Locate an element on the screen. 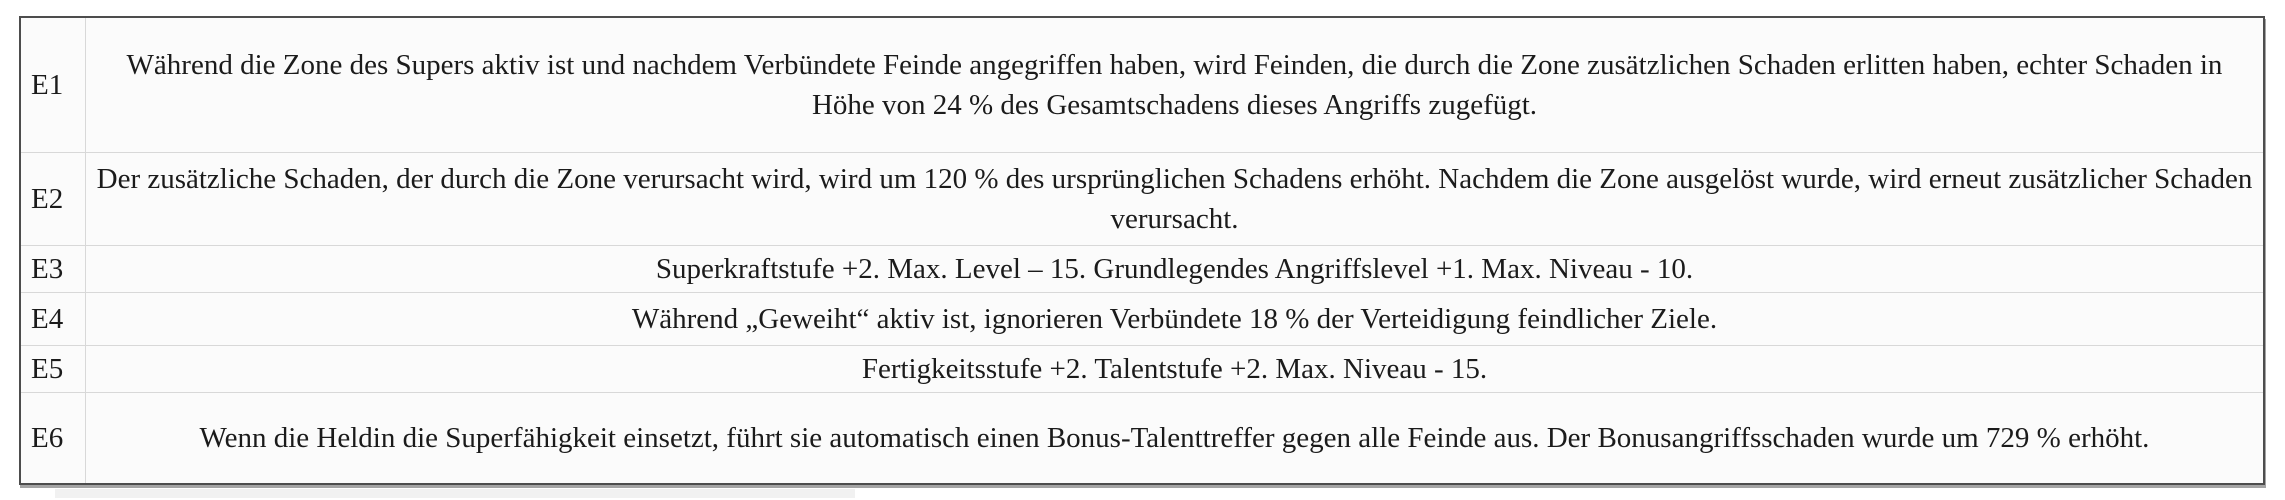  effect-id: E4 is located at coordinates (52, 319).